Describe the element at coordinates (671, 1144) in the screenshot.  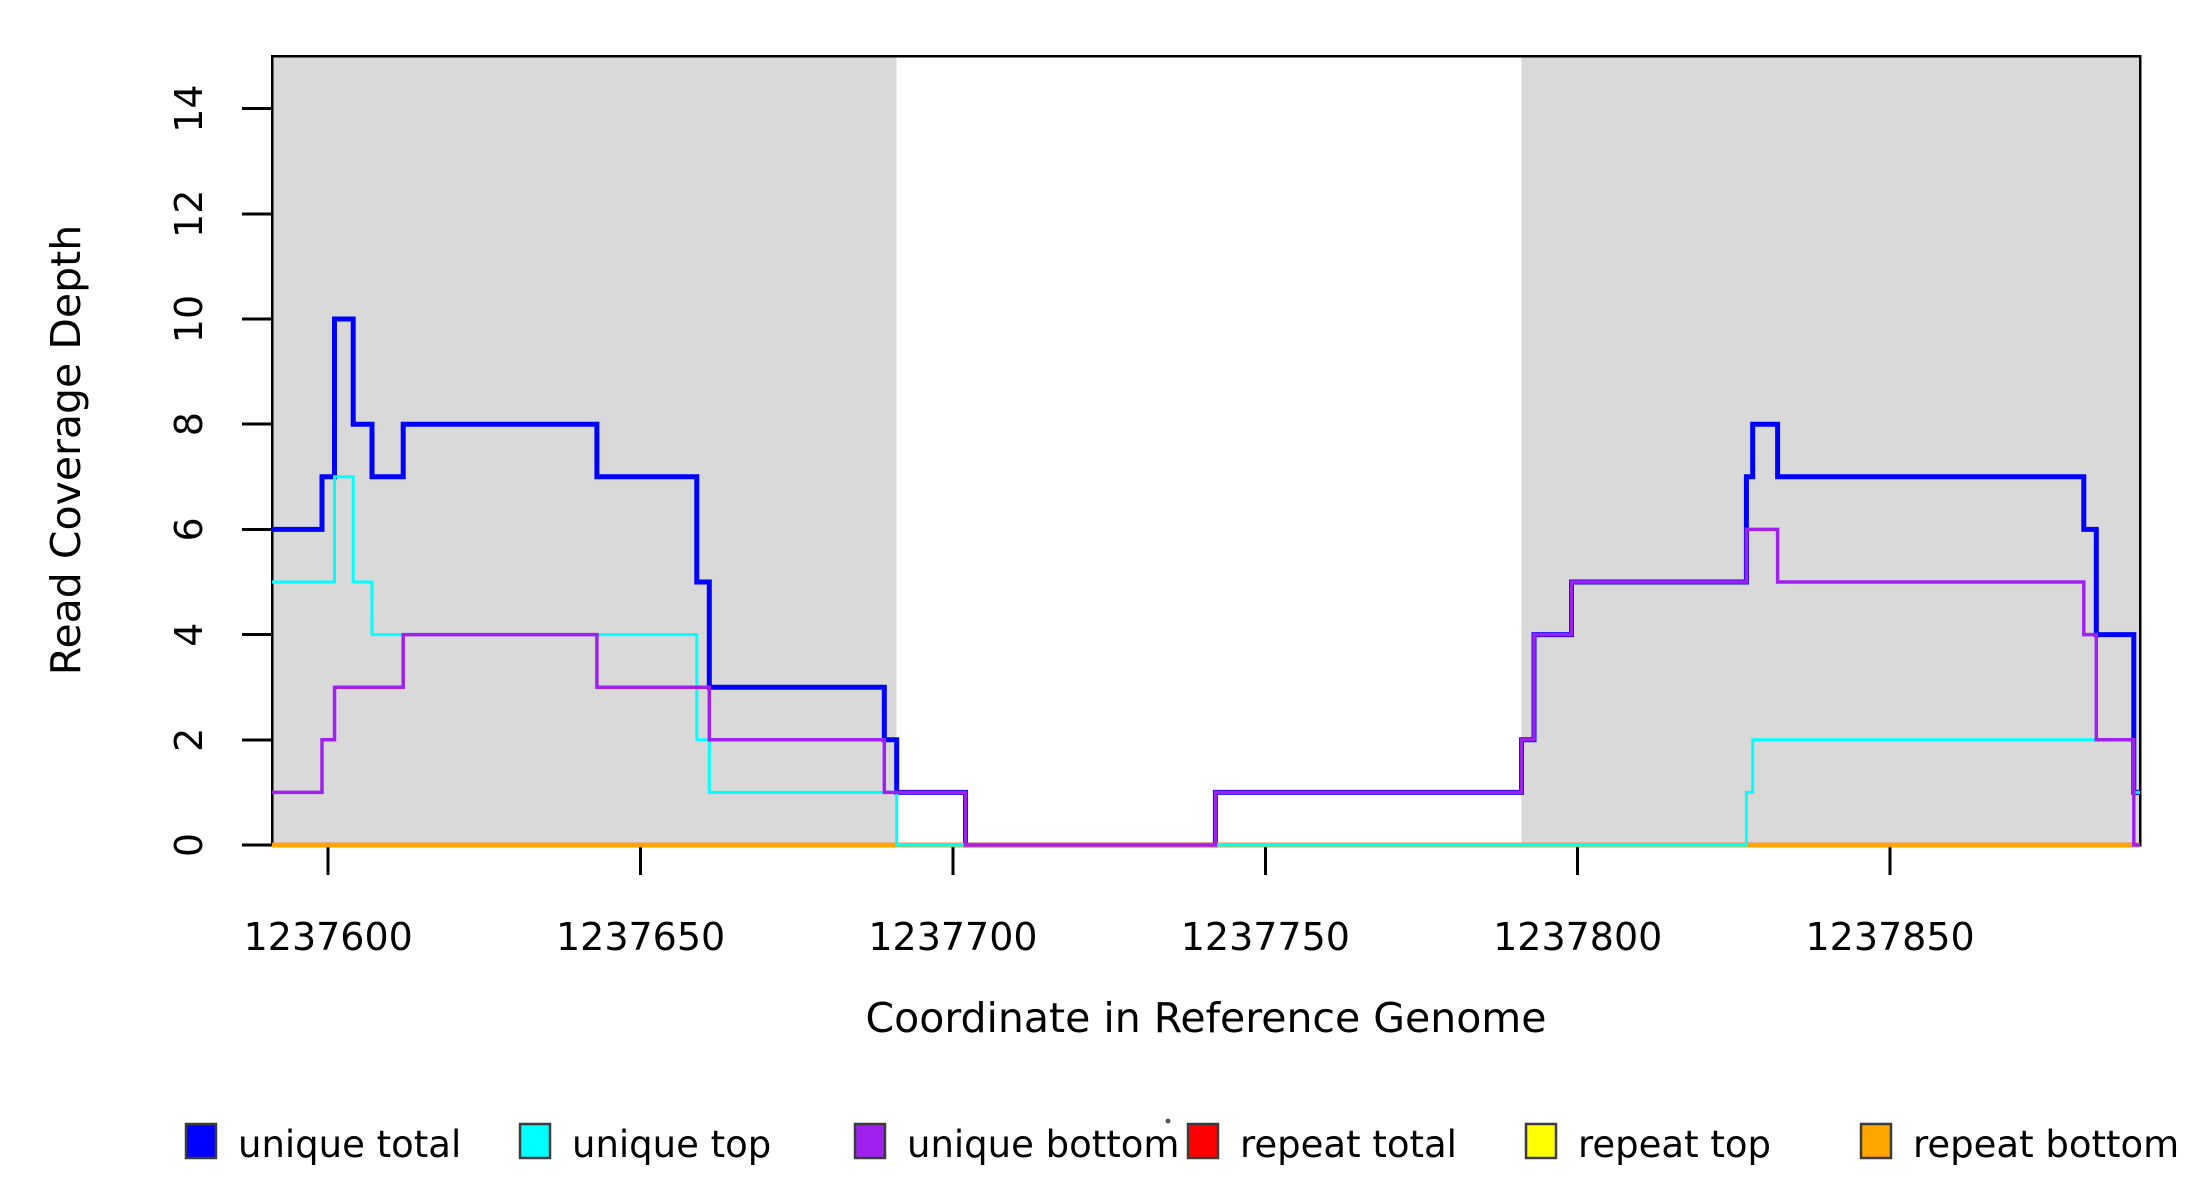
I see `legend-label: unique top` at that location.